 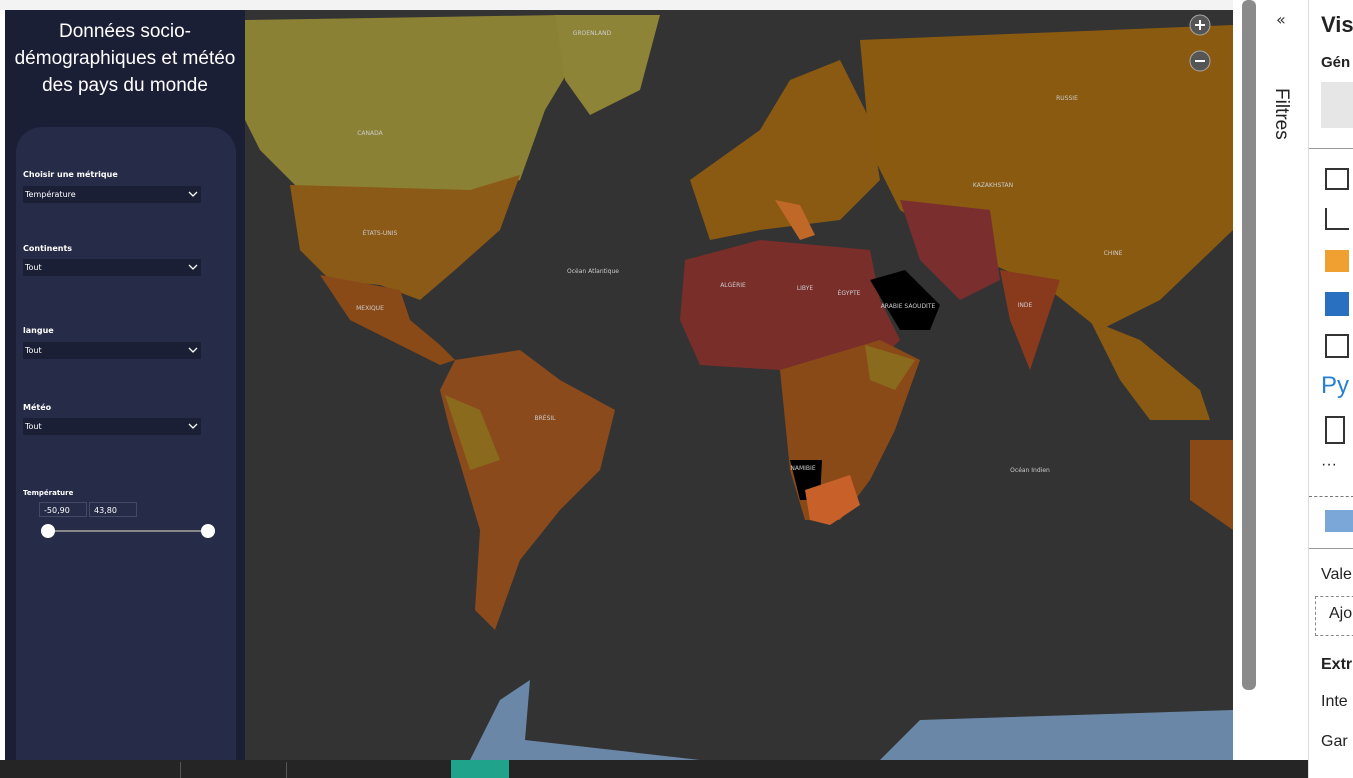 I want to click on extract-label: Extr, so click(x=1337, y=664).